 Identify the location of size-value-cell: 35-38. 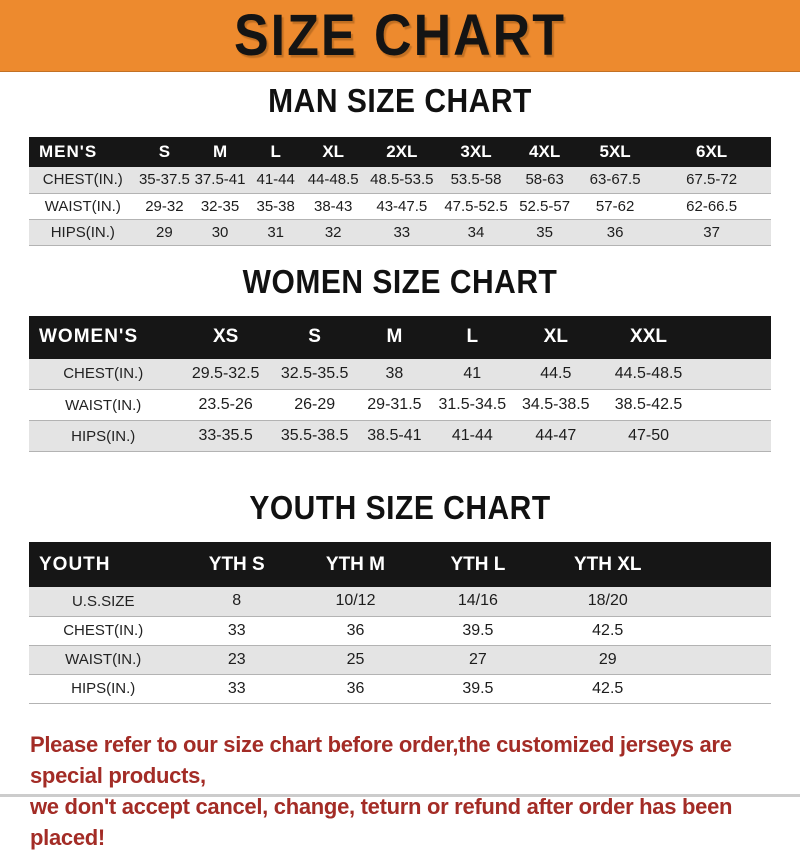
(275, 206).